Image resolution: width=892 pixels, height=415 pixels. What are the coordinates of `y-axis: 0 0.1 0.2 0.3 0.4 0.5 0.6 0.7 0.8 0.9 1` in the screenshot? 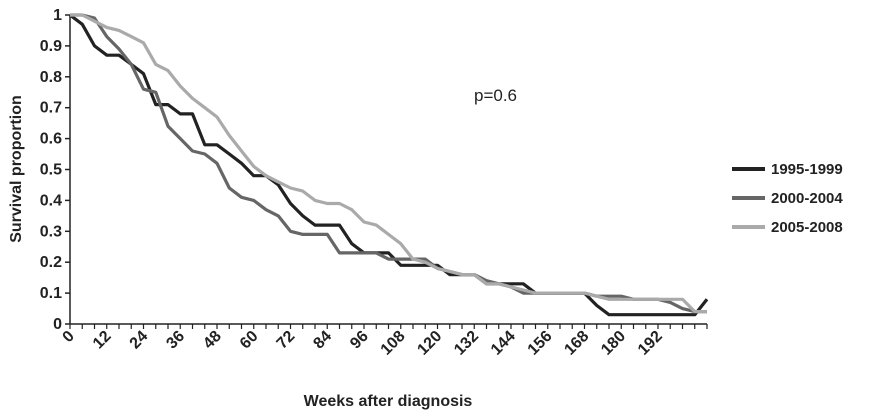 It's located at (55, 170).